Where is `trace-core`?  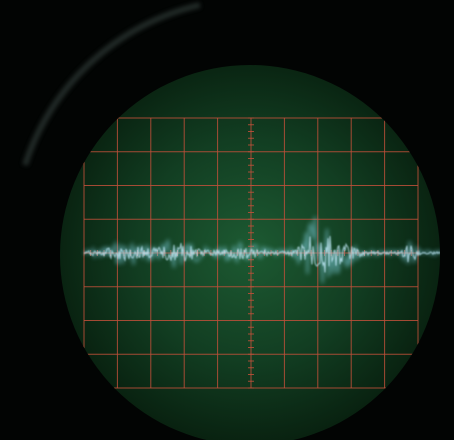 trace-core is located at coordinates (261, 254).